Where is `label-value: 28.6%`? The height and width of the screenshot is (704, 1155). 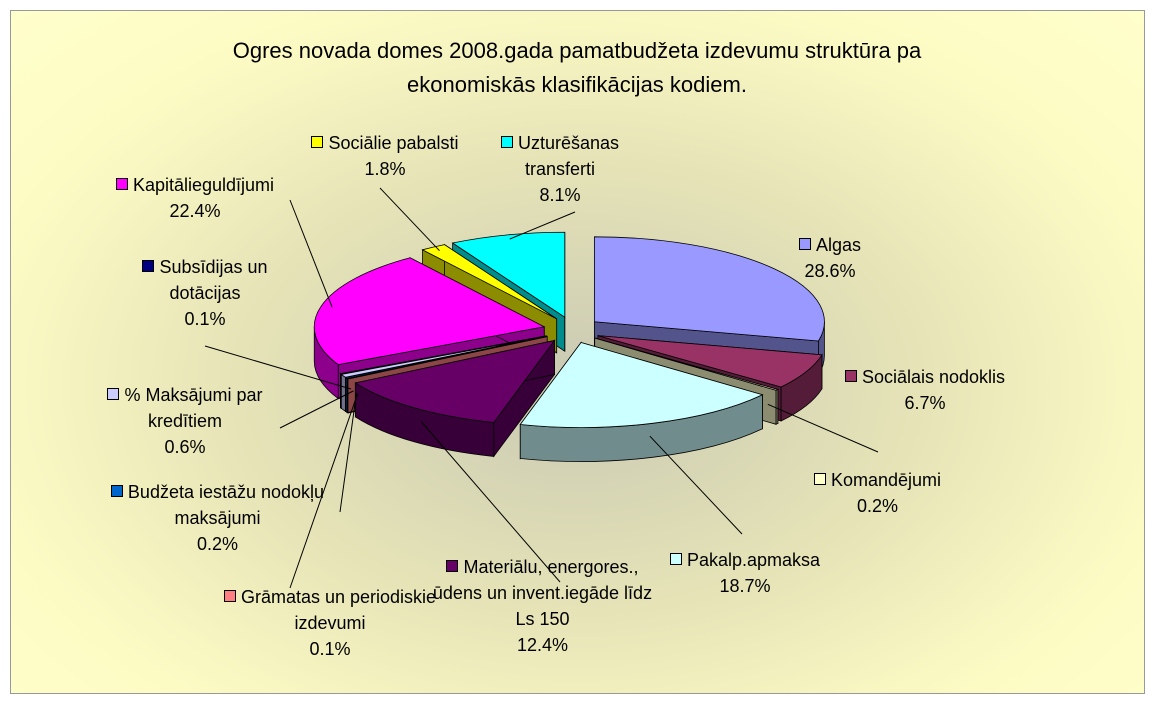 label-value: 28.6% is located at coordinates (830, 271).